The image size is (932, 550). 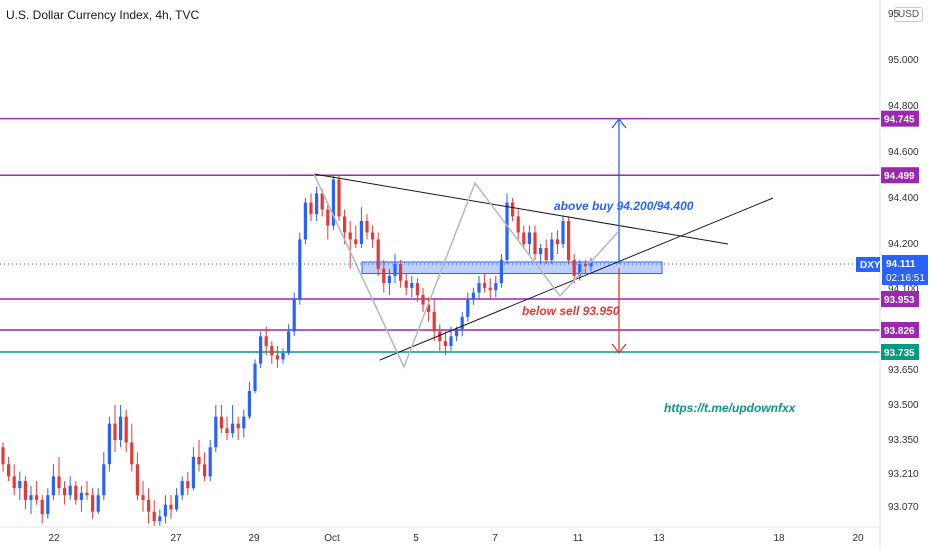 What do you see at coordinates (903, 440) in the screenshot?
I see `price-tick-label: 93.350` at bounding box center [903, 440].